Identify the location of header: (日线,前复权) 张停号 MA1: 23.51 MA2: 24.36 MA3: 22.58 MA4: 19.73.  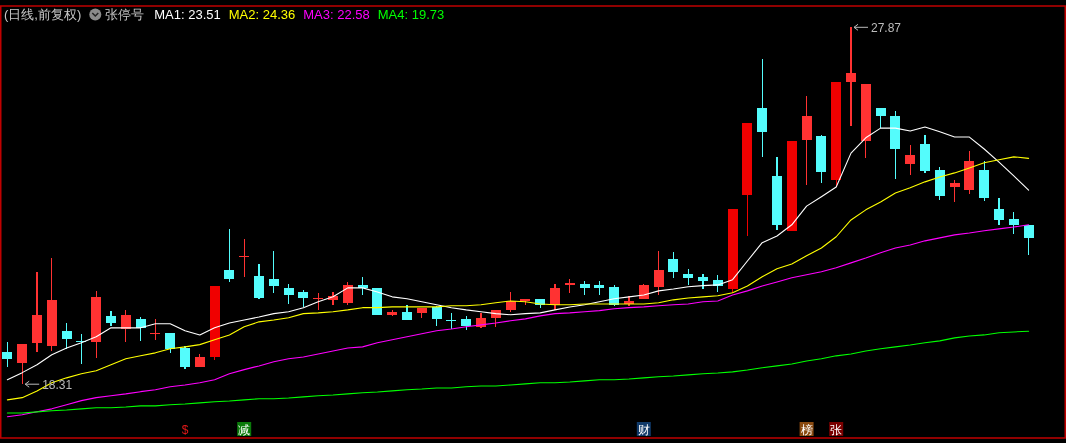
(224, 14).